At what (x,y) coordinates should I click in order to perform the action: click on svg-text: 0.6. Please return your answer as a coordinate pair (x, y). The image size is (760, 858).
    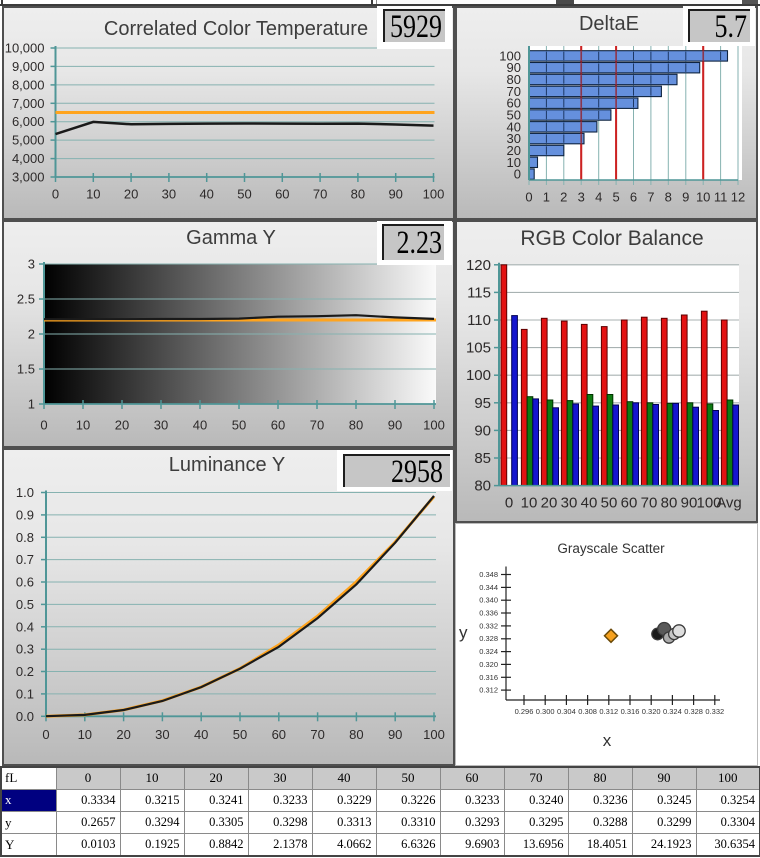
    Looking at the image, I should click on (25, 582).